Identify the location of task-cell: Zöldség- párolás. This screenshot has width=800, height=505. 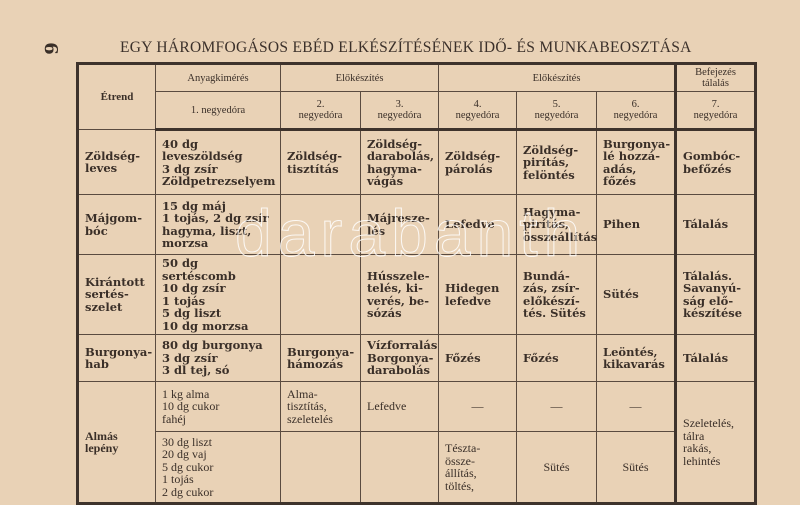
(478, 162).